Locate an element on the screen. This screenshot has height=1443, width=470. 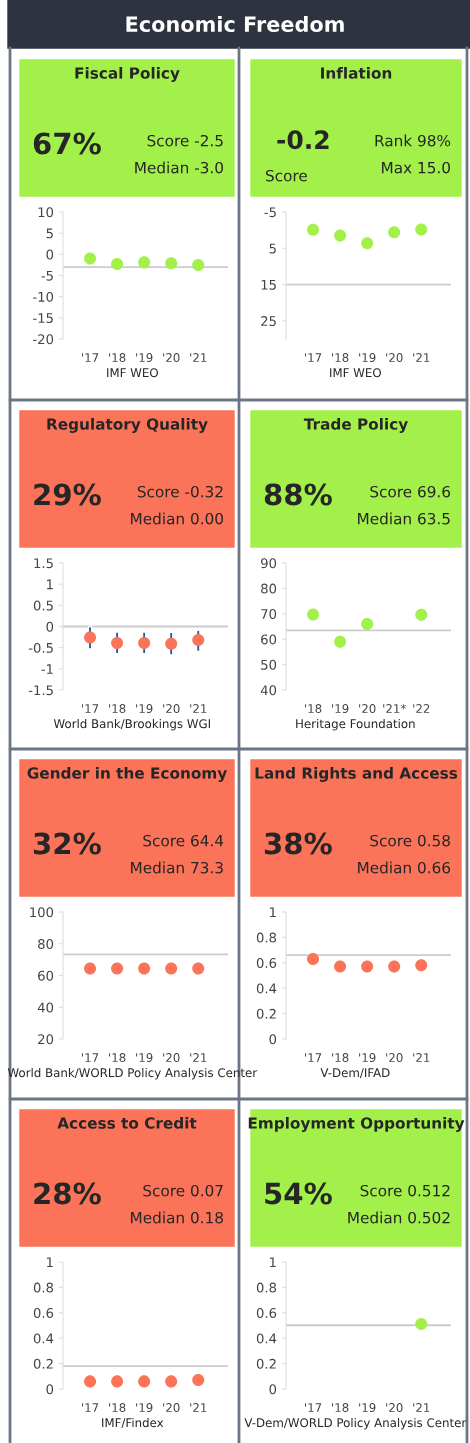
text: World Bank/Brookings WGI is located at coordinates (131, 725).